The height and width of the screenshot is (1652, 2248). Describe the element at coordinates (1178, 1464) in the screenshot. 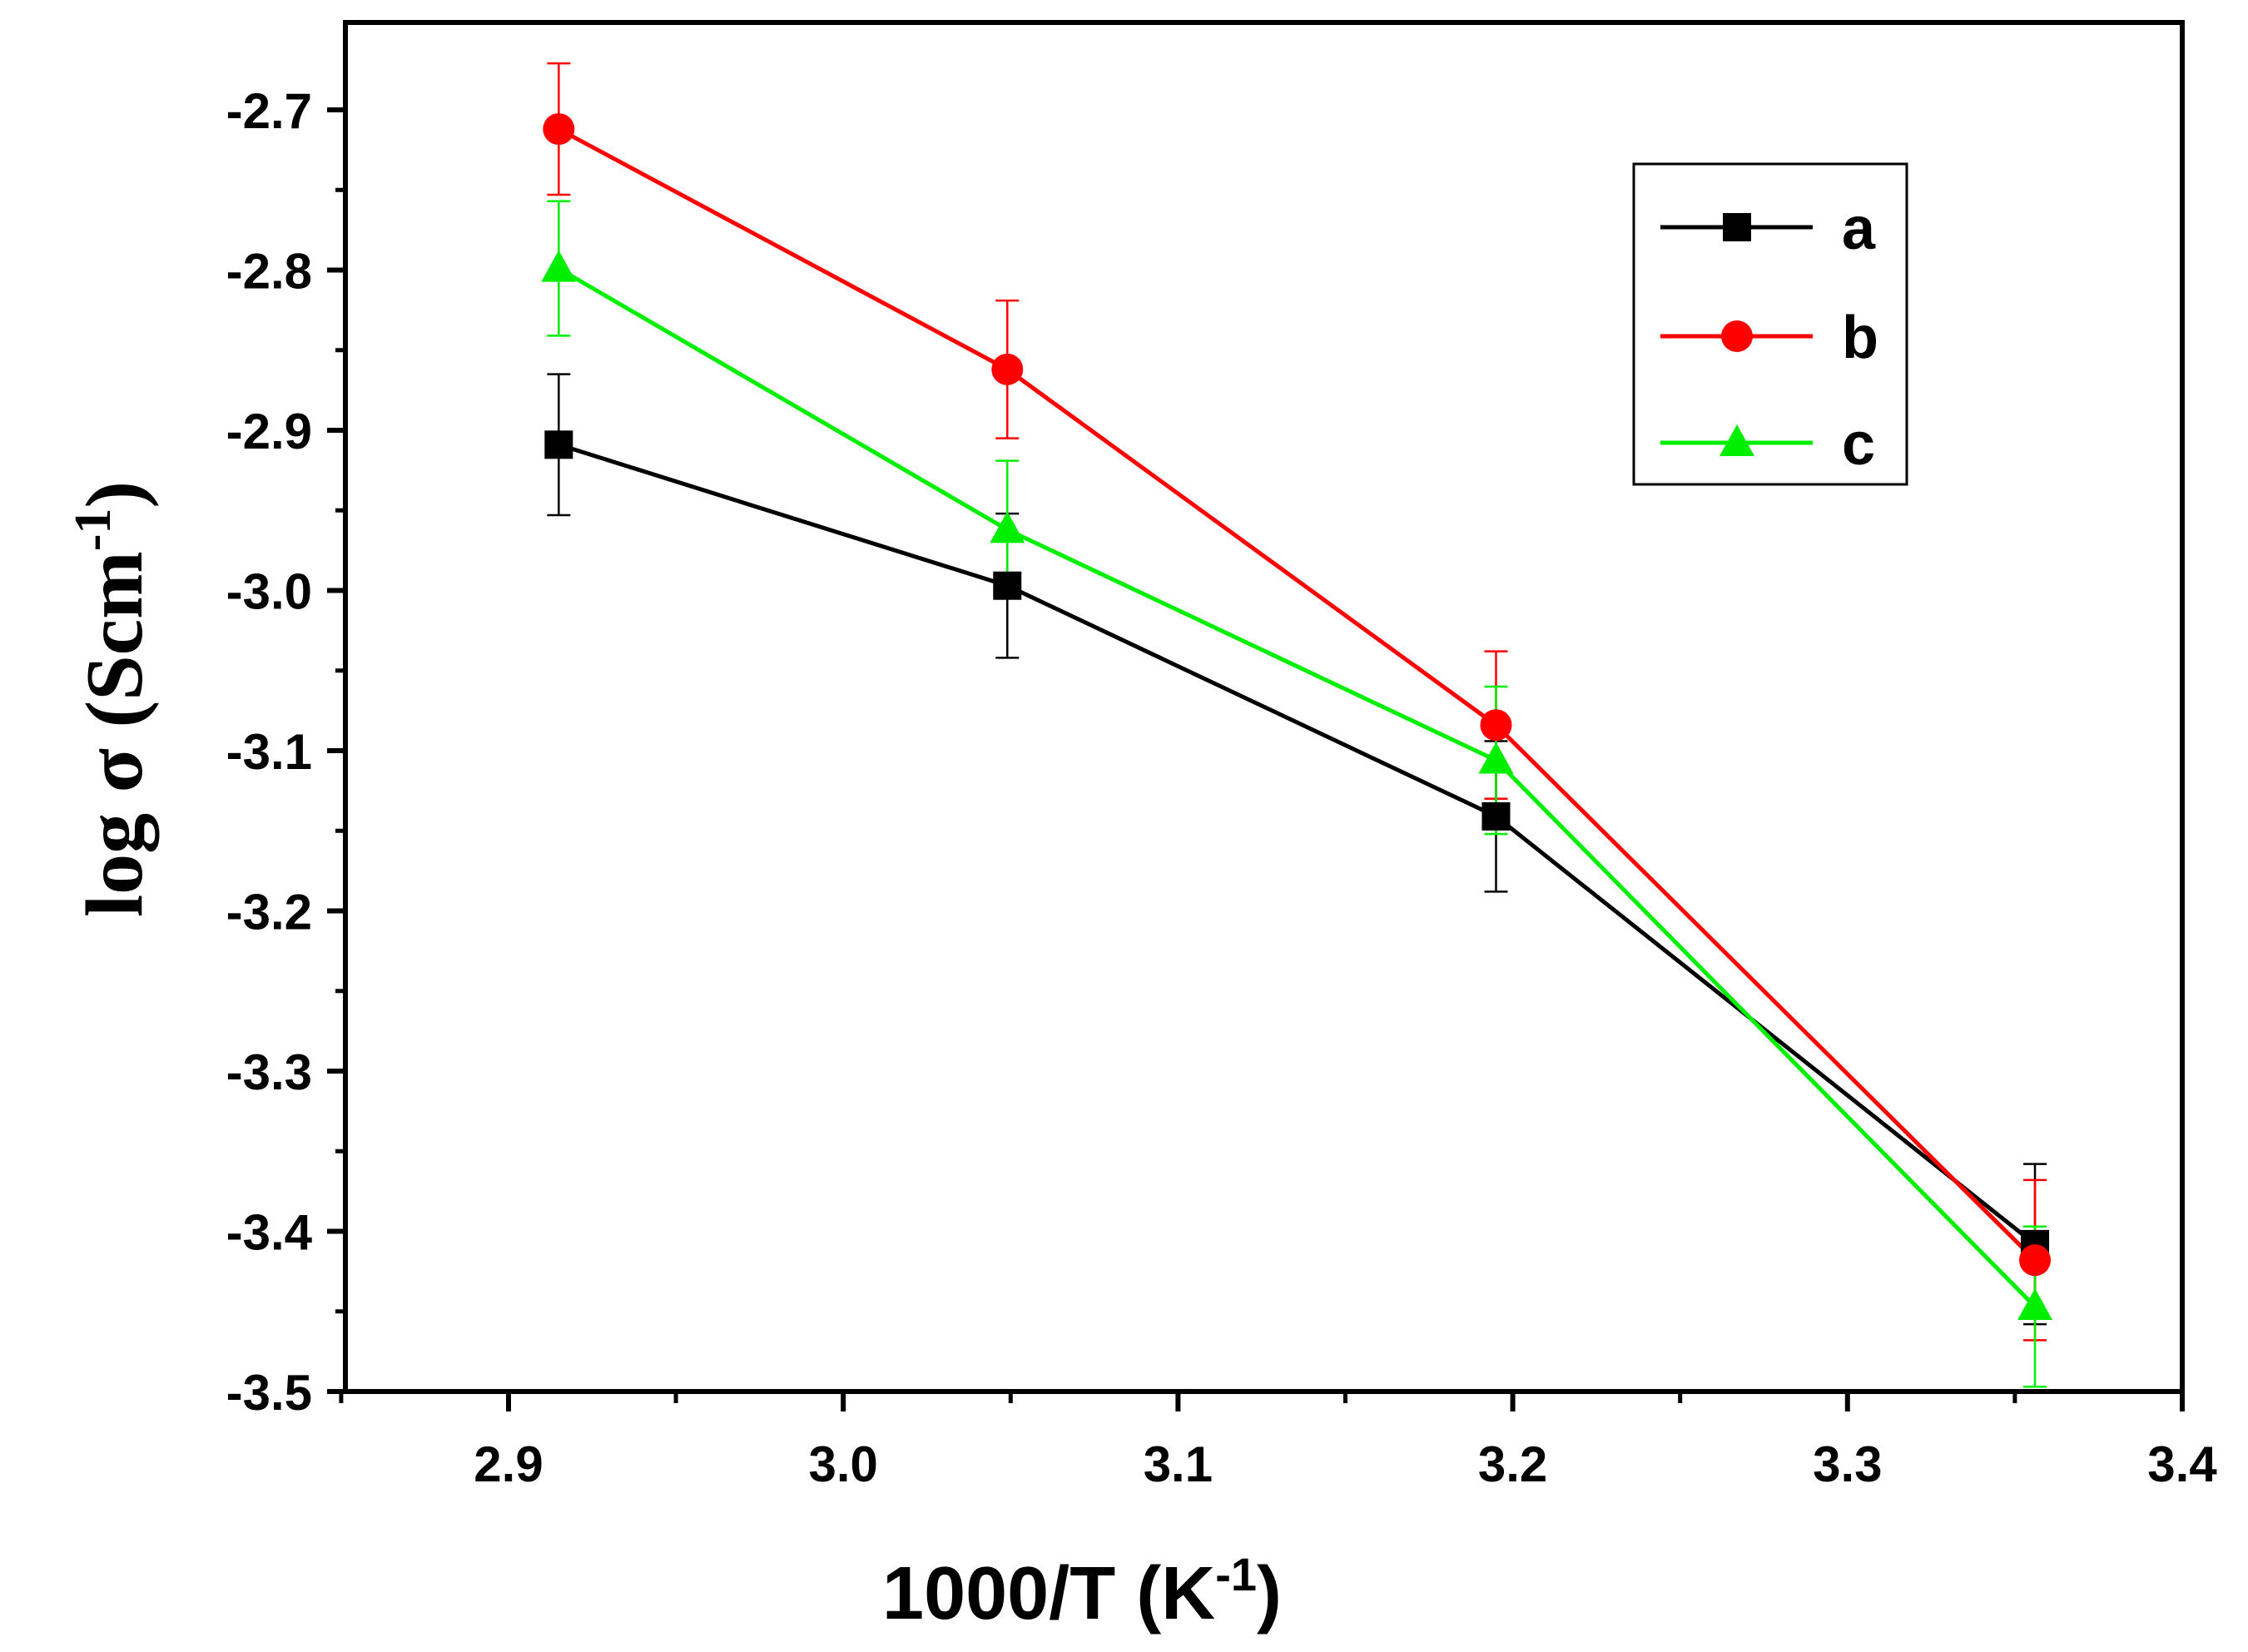

I see `x-tick-label: 3.1` at that location.